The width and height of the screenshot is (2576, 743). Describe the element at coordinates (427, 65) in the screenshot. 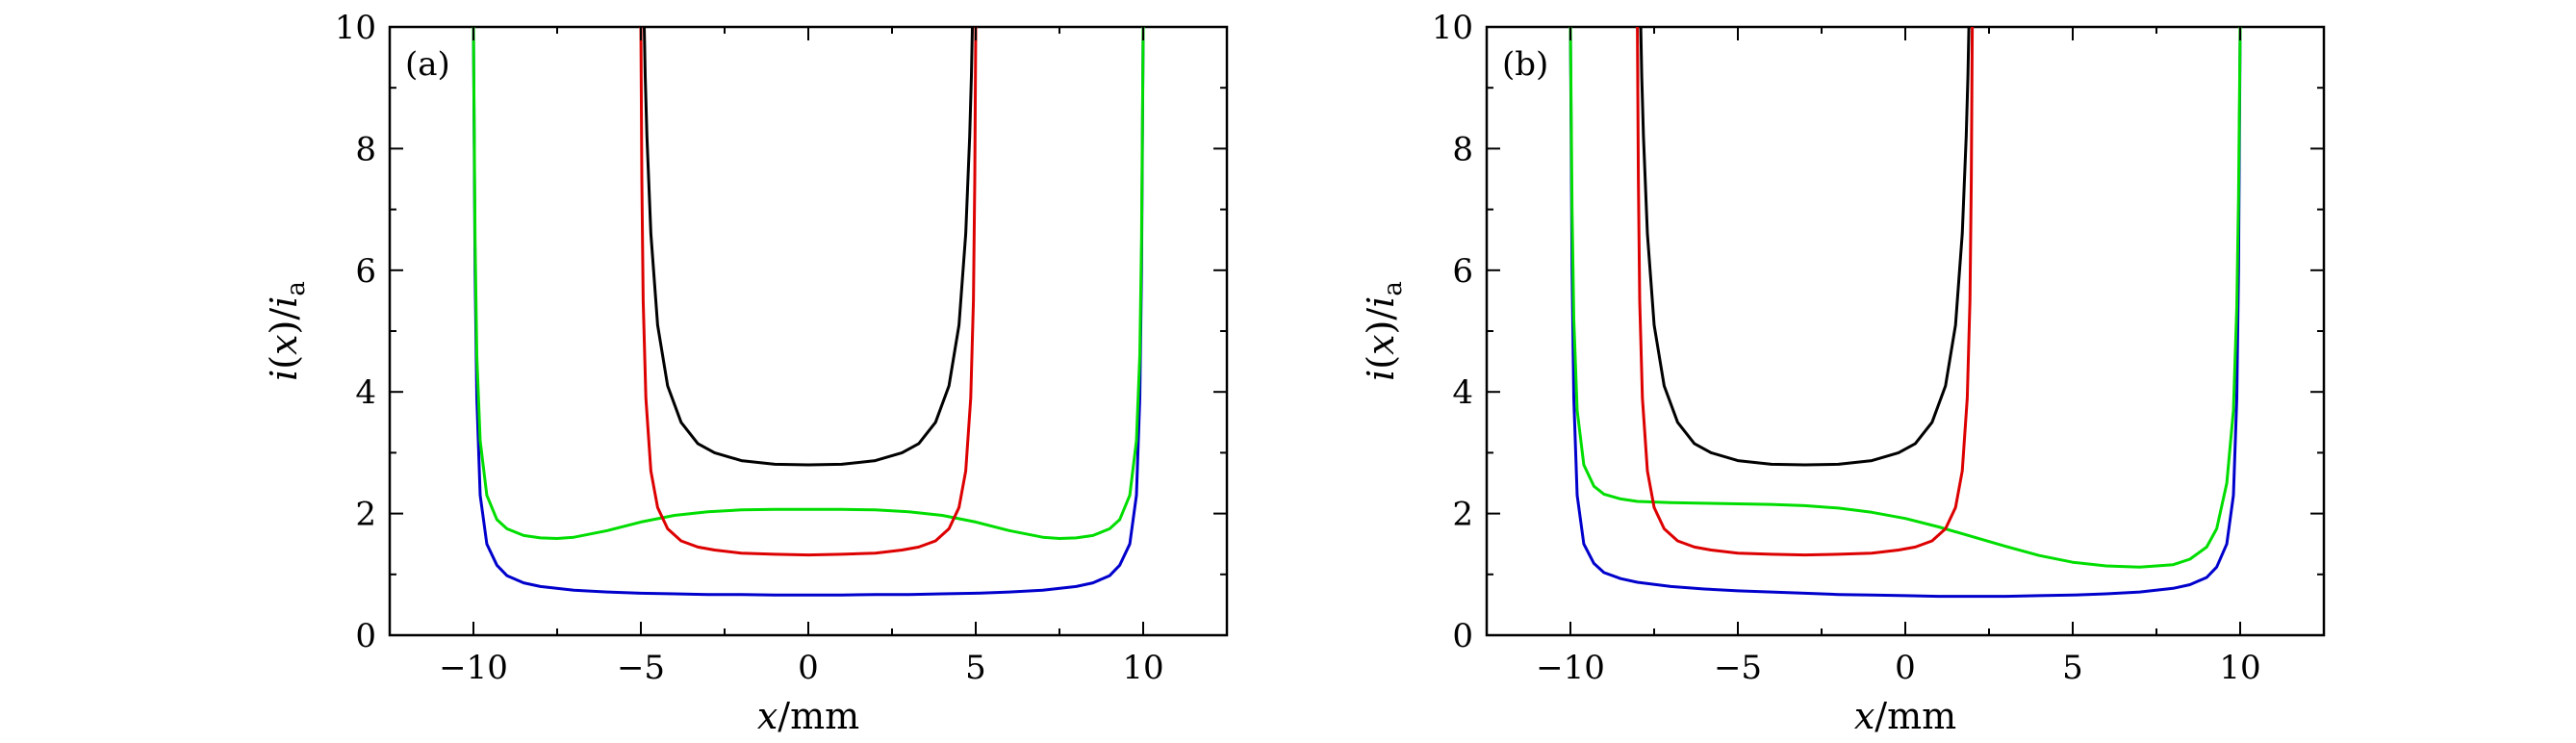

I see `panel-label: (a)` at that location.